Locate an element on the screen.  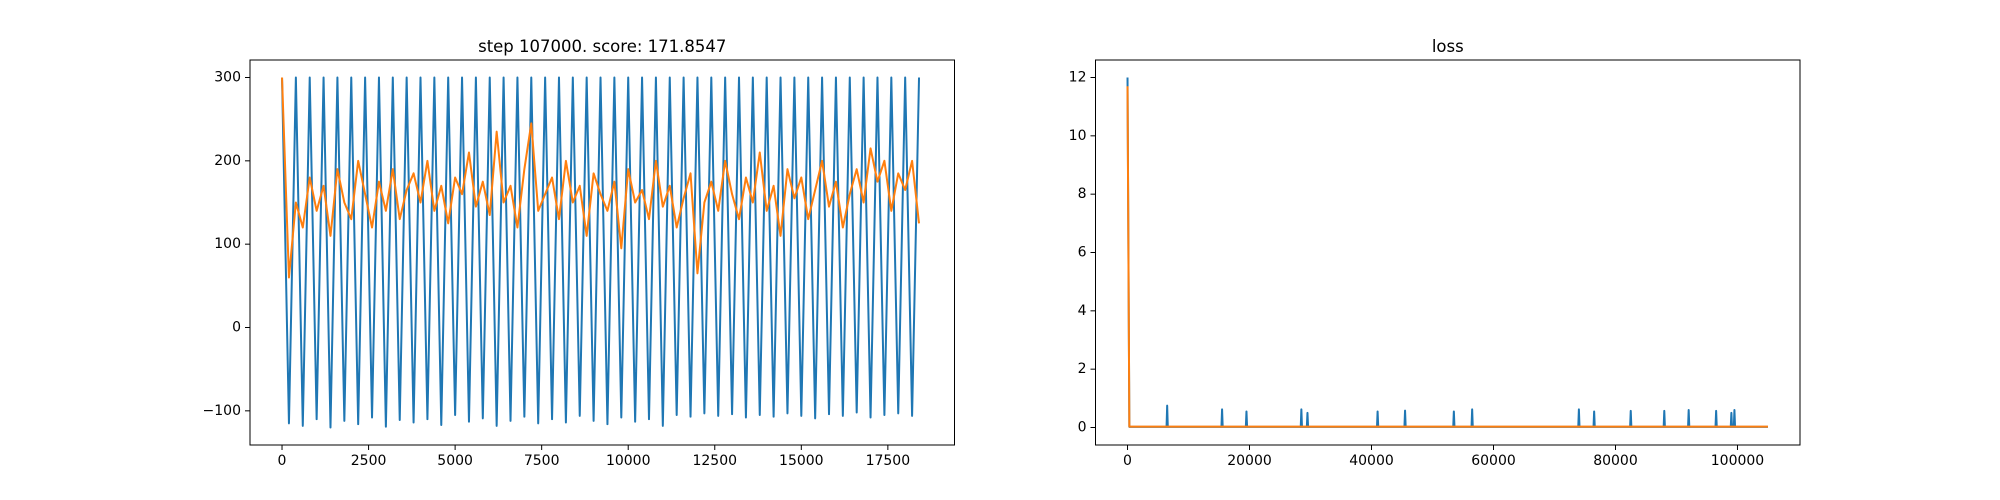
y-tick-label: 4 is located at coordinates (1082, 311).